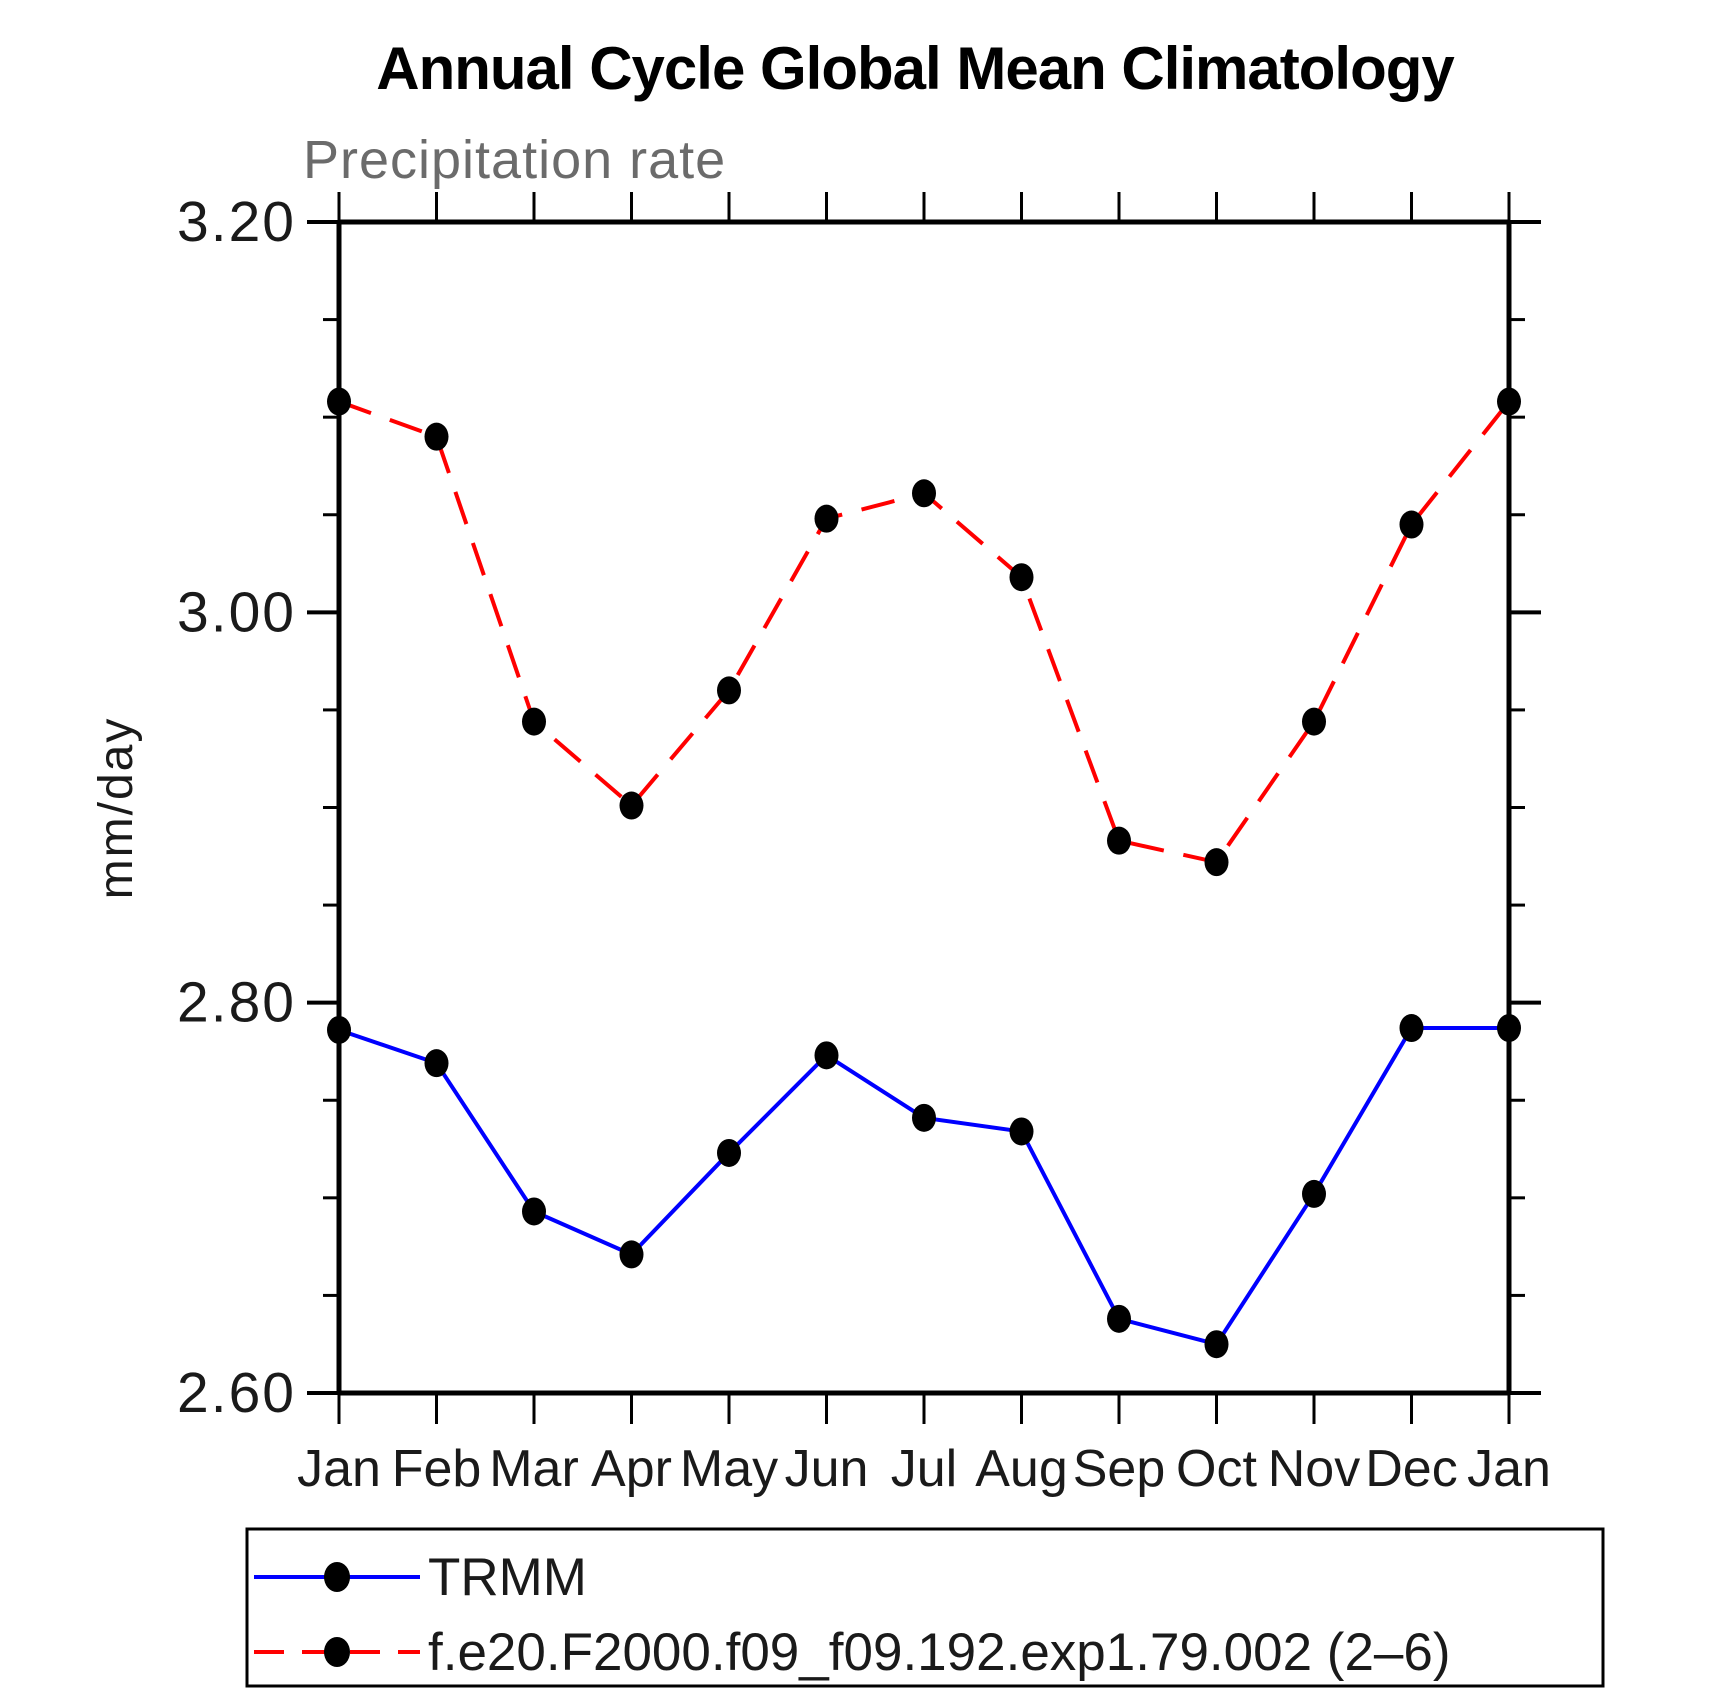 The width and height of the screenshot is (1710, 1691). Describe the element at coordinates (1411, 1469) in the screenshot. I see `x-tick-label: Dec` at that location.